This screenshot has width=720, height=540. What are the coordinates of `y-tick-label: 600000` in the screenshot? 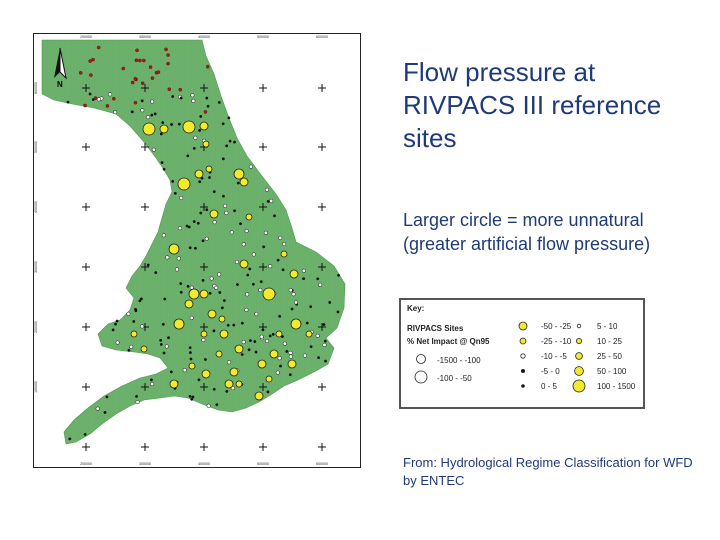 It's located at (36, 88).